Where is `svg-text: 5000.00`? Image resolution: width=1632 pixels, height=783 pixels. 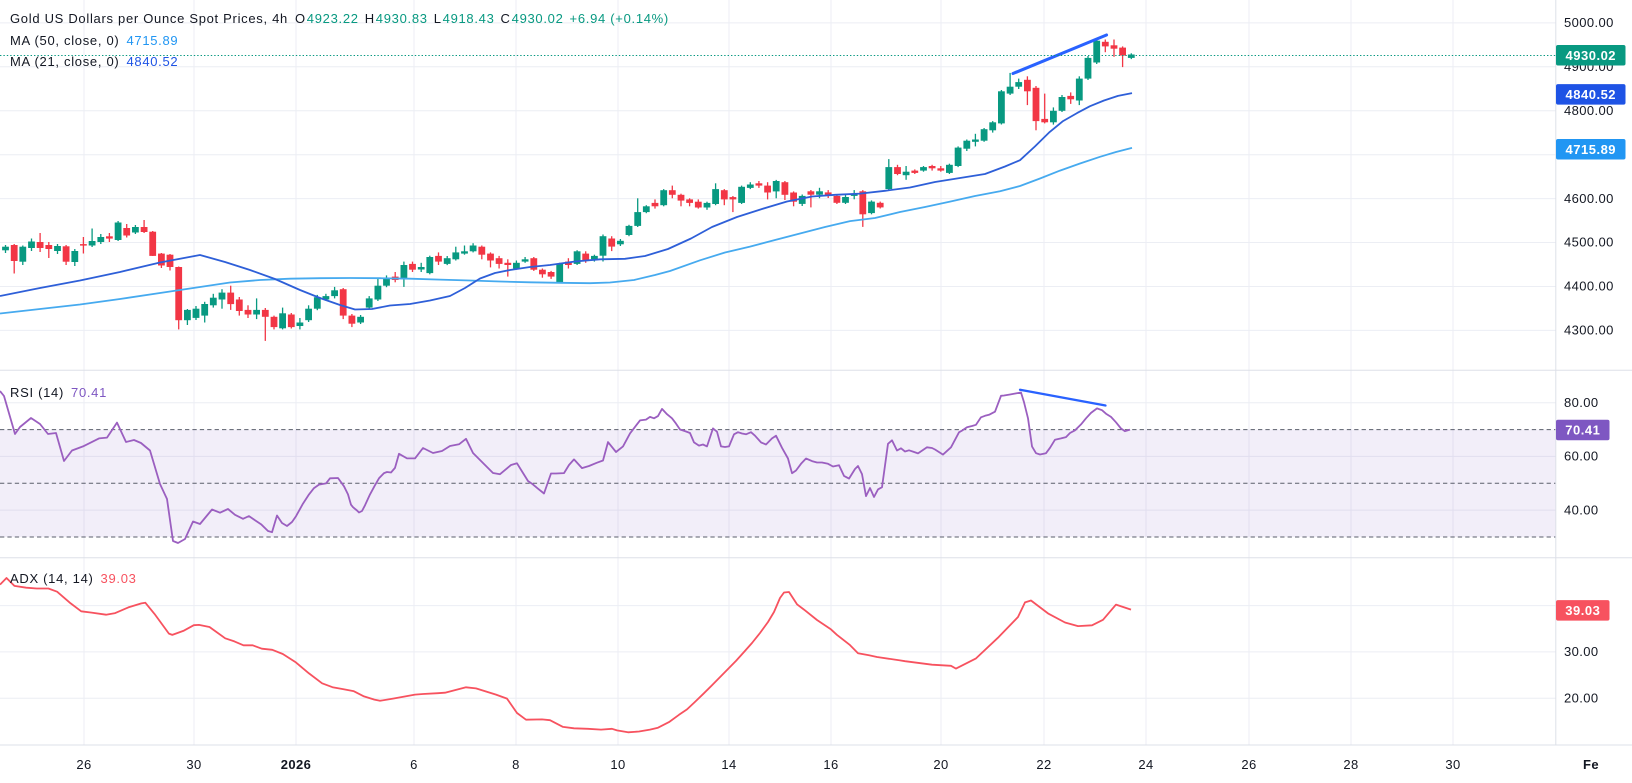 svg-text: 5000.00 is located at coordinates (1589, 22).